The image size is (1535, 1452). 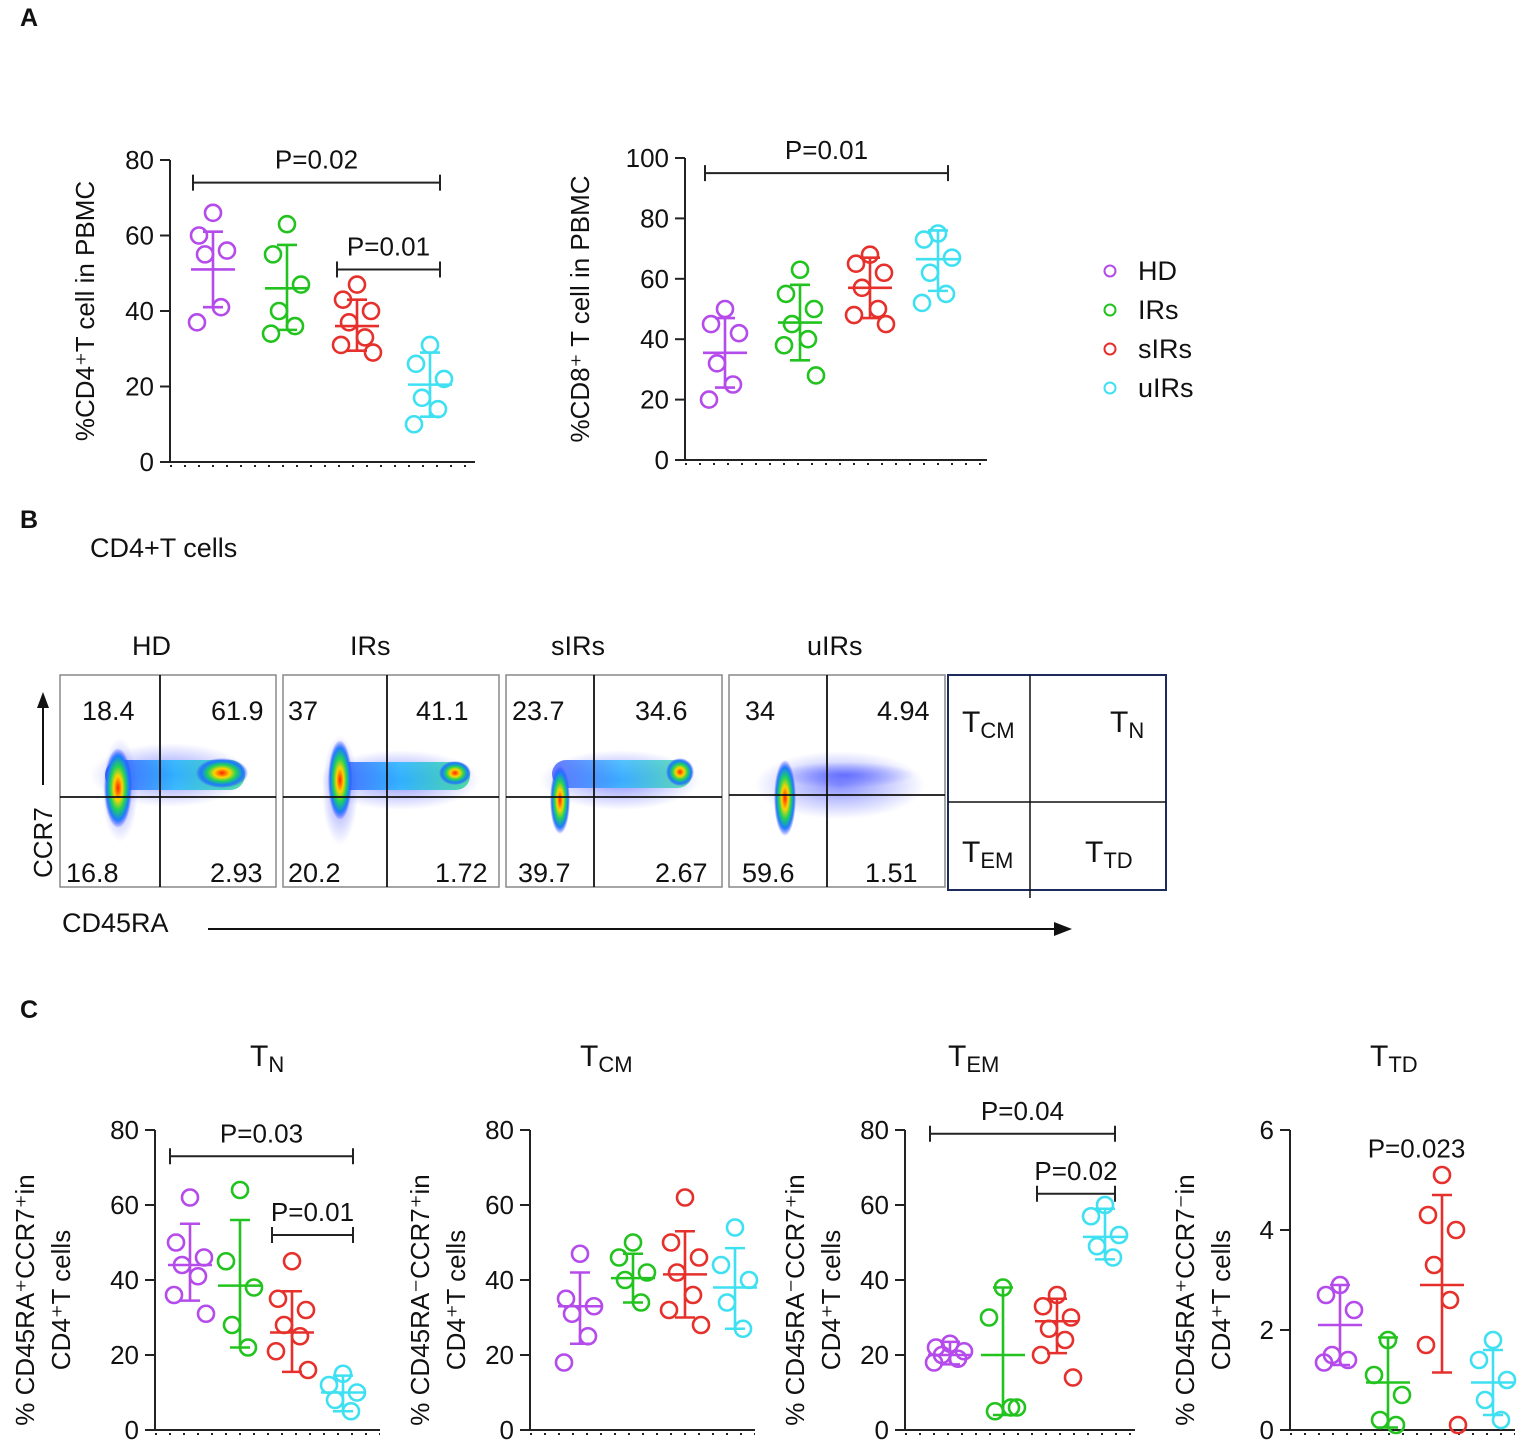 I want to click on sirs-ll: 39.7, so click(x=544, y=873).